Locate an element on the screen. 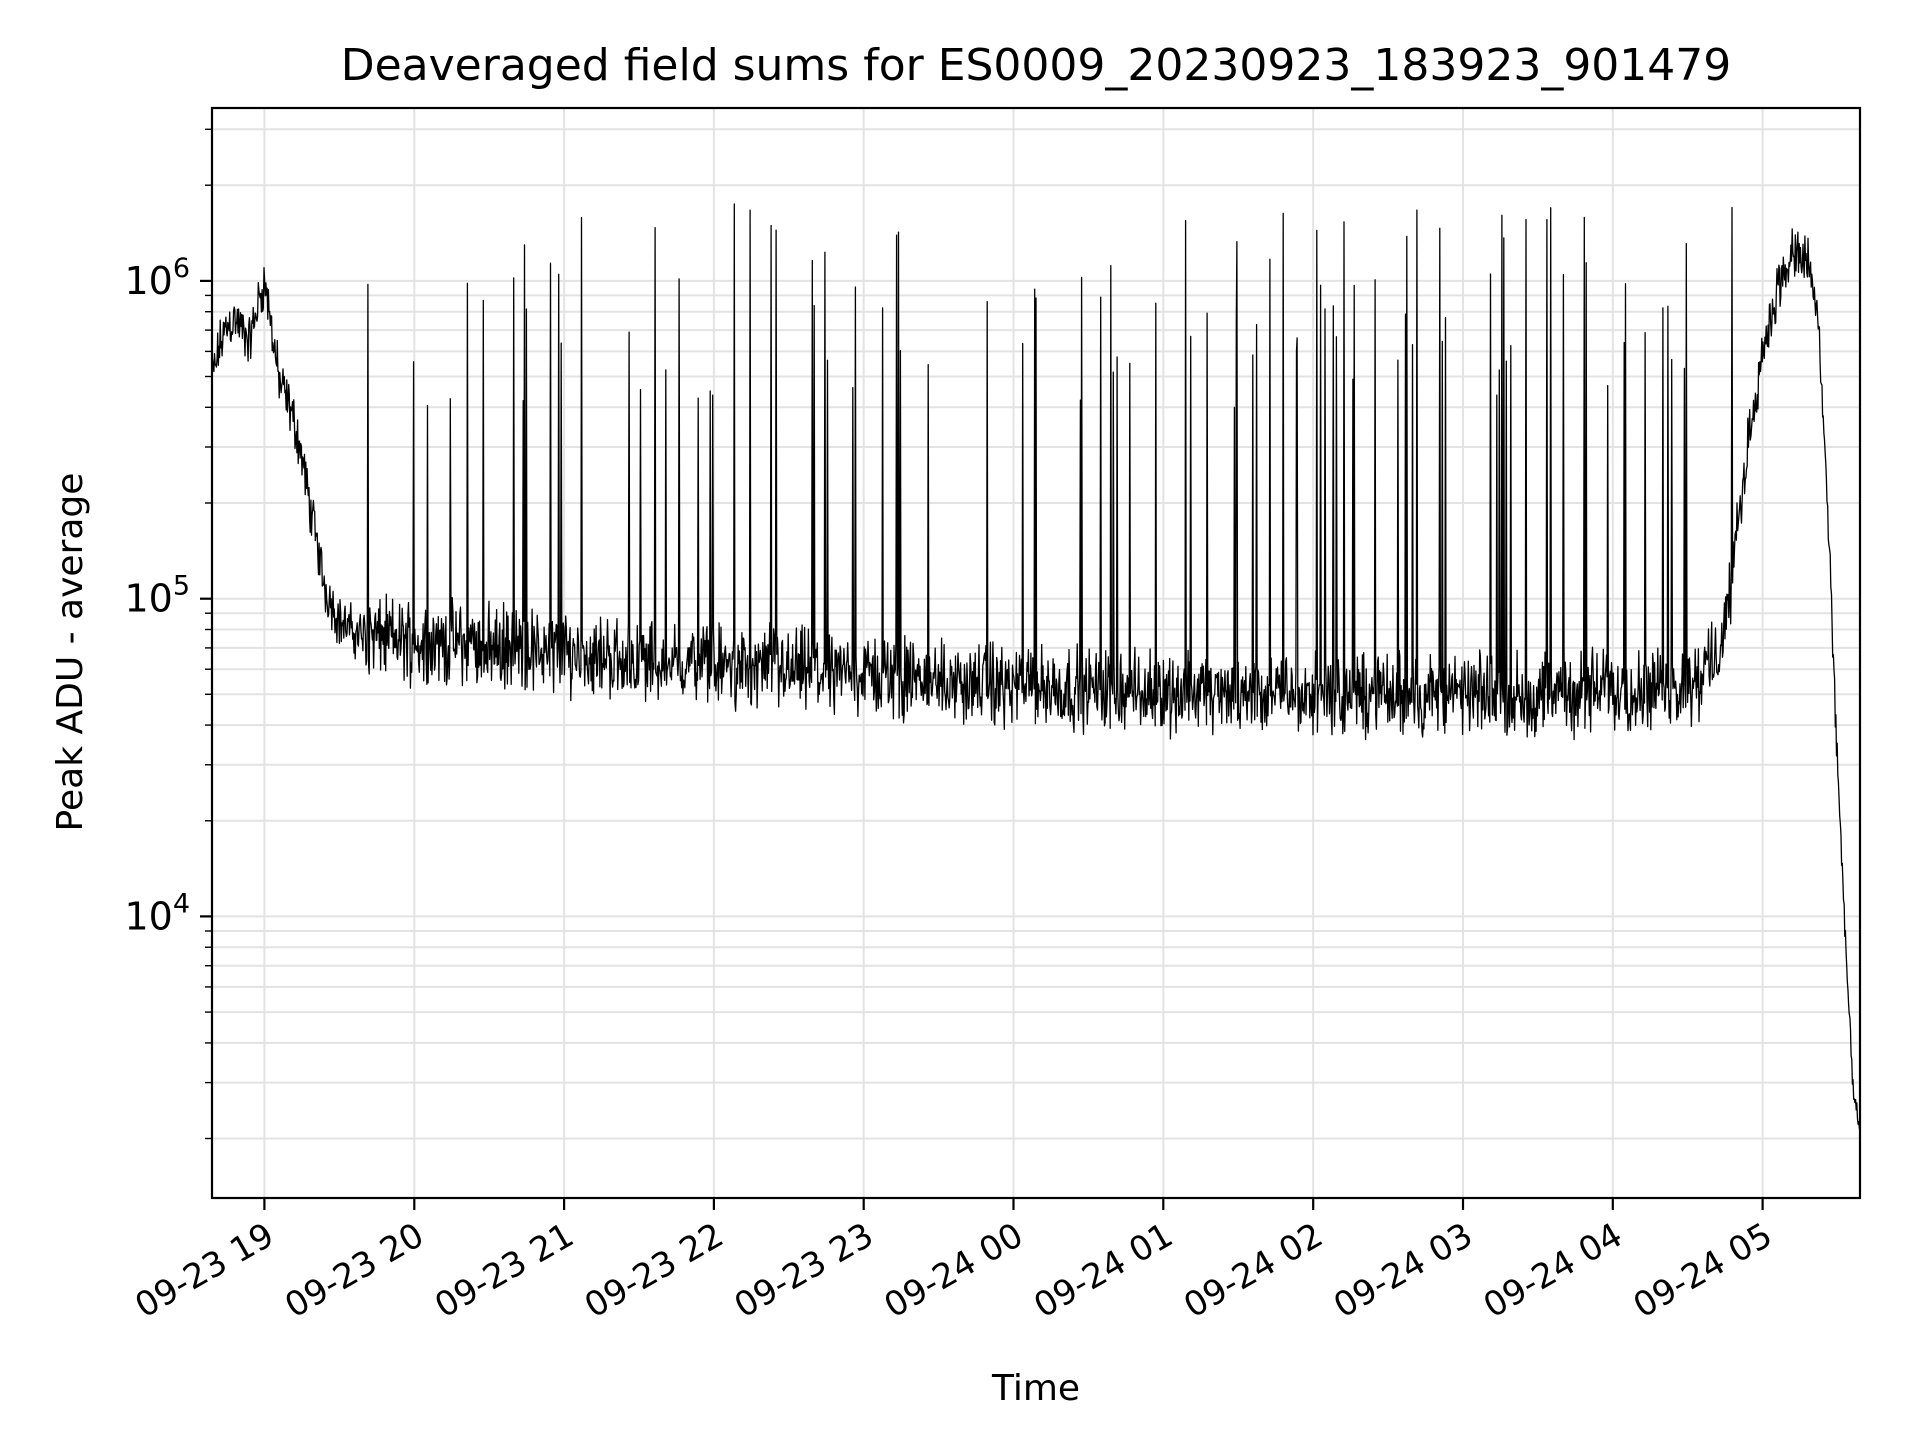 This screenshot has width=1920, height=1440. y-tick-label: 105 is located at coordinates (157, 596).